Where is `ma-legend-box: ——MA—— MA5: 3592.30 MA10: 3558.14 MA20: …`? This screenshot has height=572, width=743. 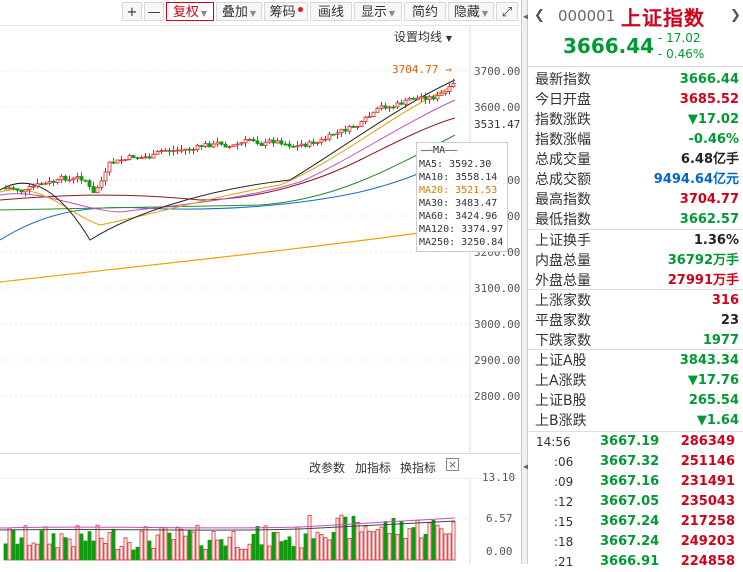
ma-legend-box: ——MA—— MA5: 3592.30 MA10: 3558.14 MA20: … is located at coordinates (462, 197).